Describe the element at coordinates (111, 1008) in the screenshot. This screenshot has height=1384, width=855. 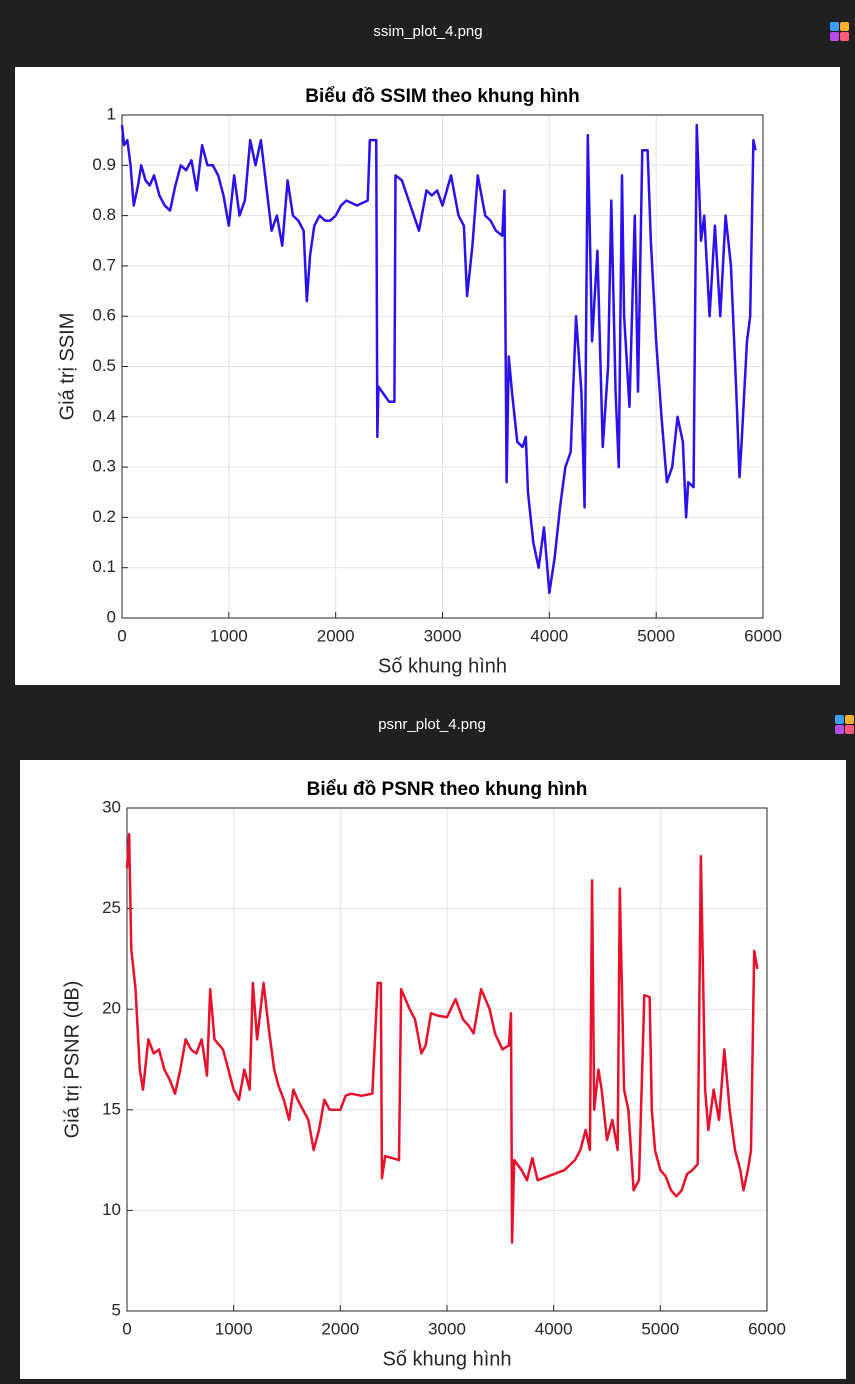
I see `y-tick-label: 20` at that location.